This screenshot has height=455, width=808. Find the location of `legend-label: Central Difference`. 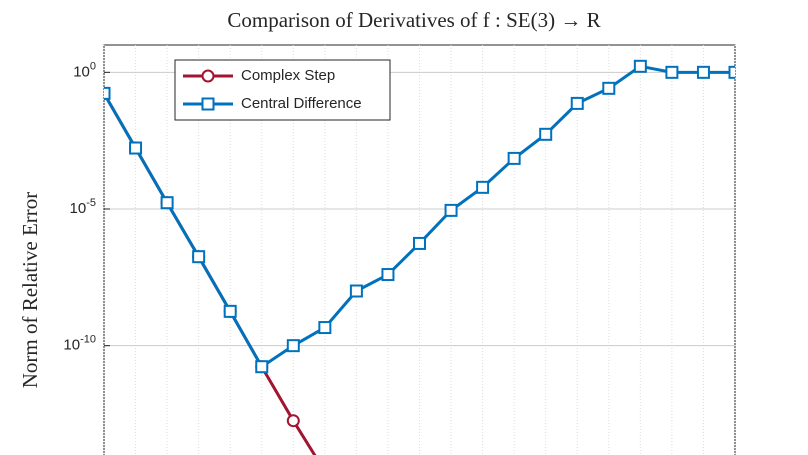

legend-label: Central Difference is located at coordinates (301, 103).